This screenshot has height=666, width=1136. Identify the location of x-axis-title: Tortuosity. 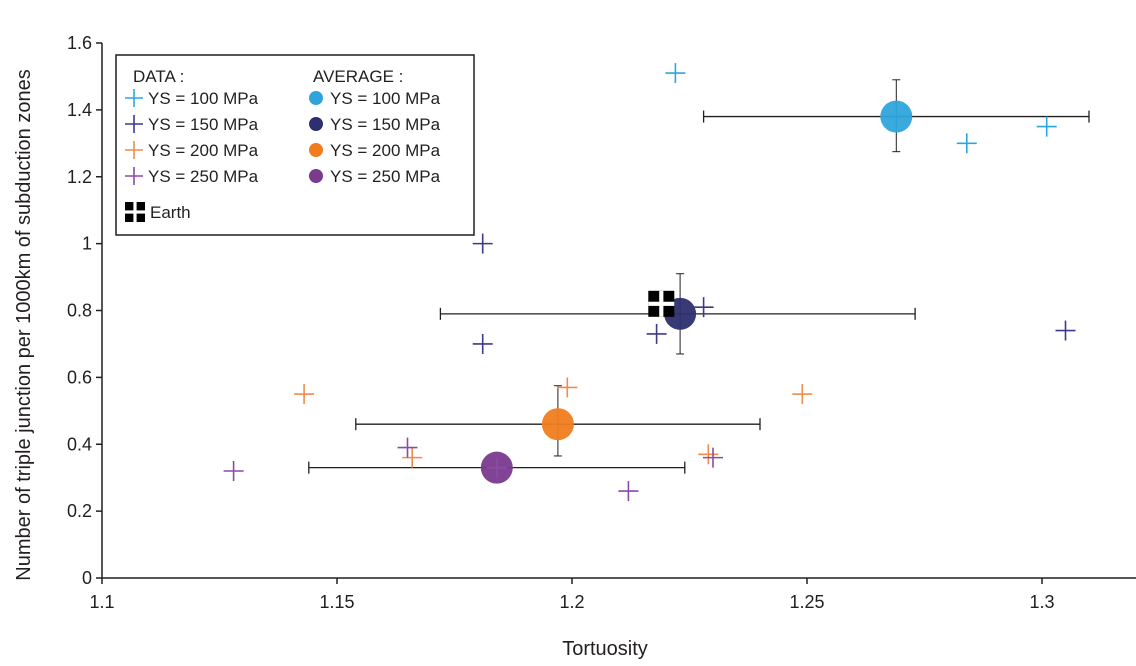
(605, 649).